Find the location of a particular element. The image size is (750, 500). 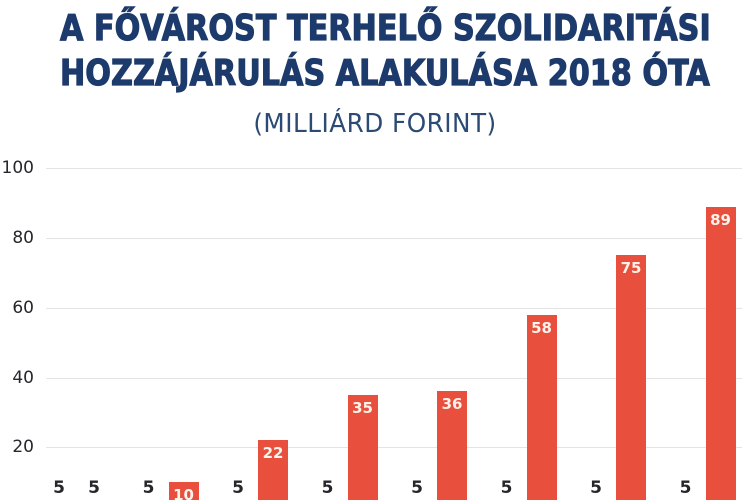

y-axis-label-100: 100 is located at coordinates (17, 168).